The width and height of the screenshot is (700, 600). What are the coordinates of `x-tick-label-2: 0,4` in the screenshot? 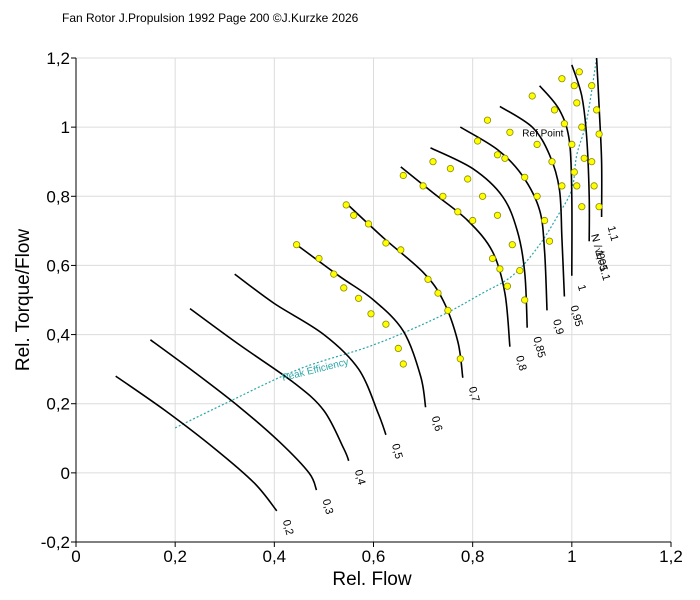 It's located at (275, 556).